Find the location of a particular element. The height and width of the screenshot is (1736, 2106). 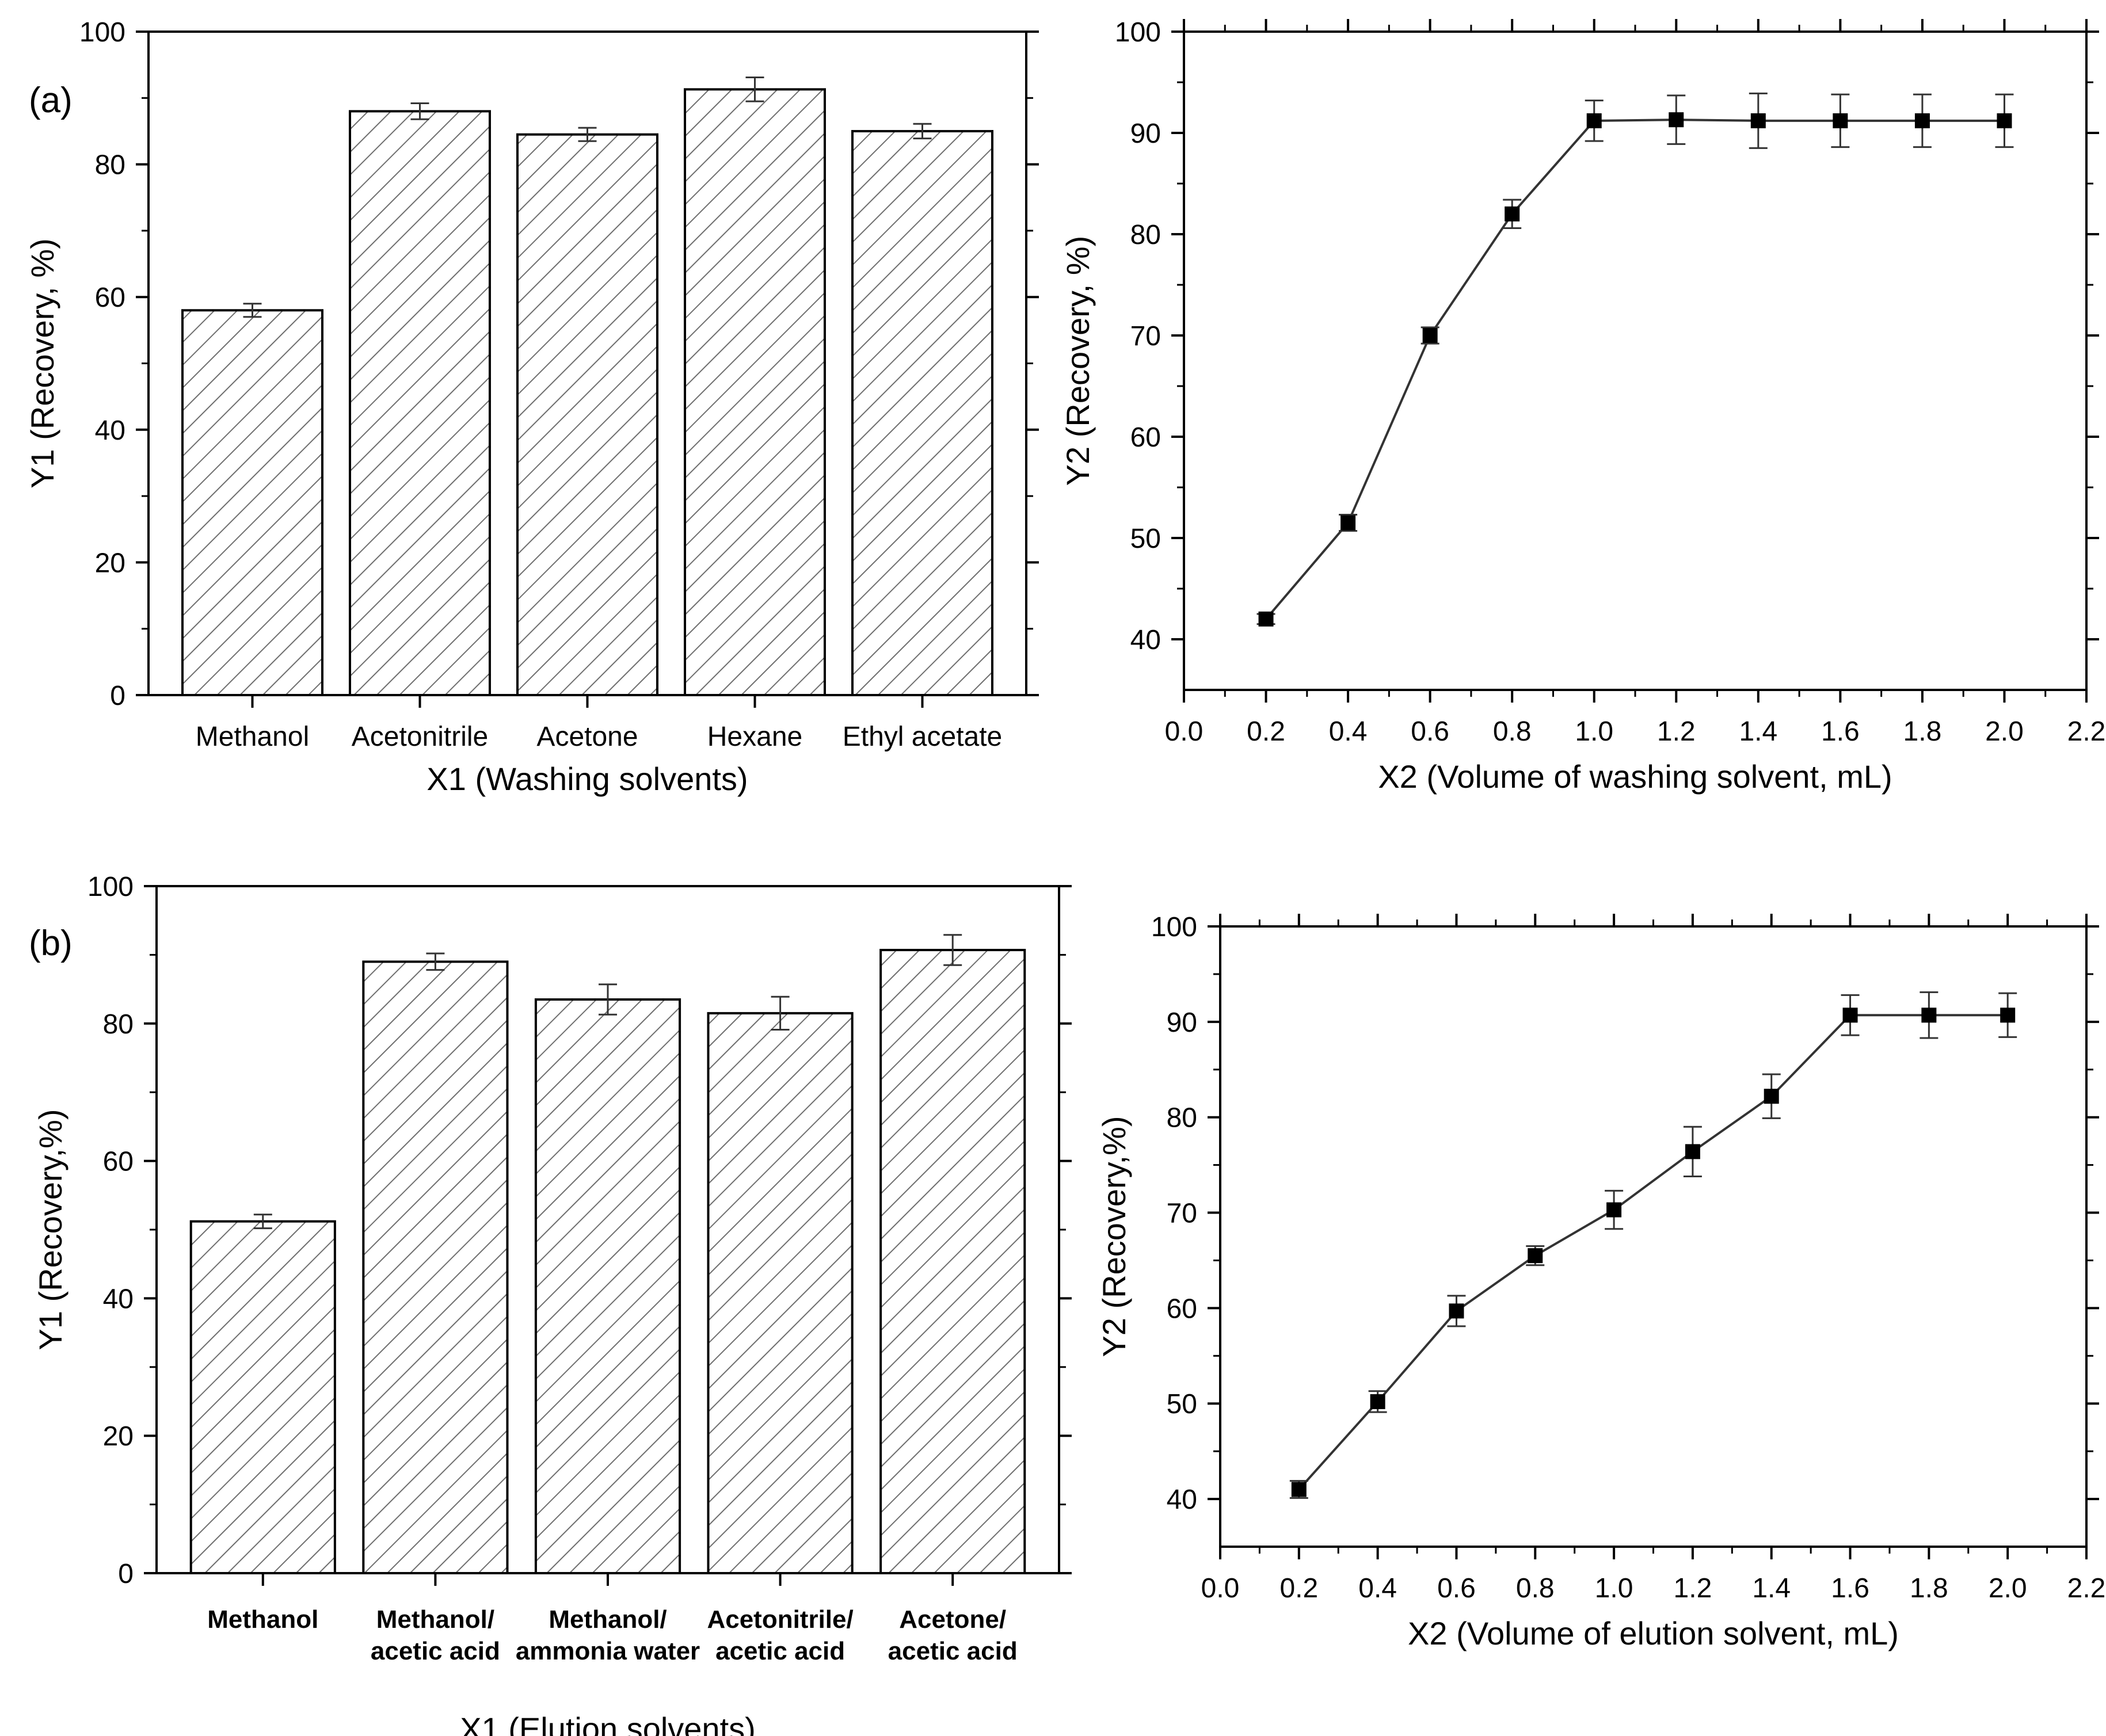

x-axis-label: X2 (Volume of washing solvent, mL) is located at coordinates (1635, 776).